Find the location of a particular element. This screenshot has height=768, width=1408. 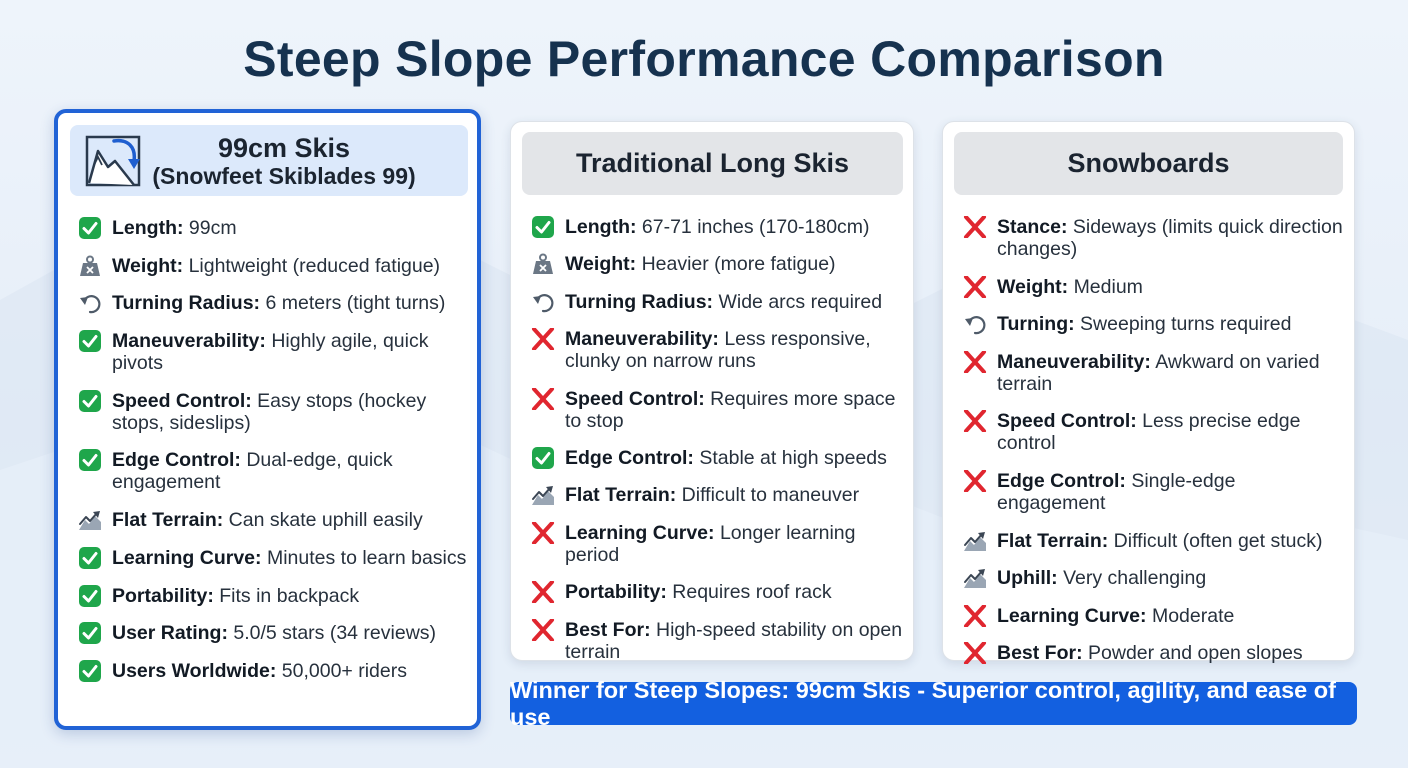

item-text: Turning: Sweeping turns required is located at coordinates (1172, 324).